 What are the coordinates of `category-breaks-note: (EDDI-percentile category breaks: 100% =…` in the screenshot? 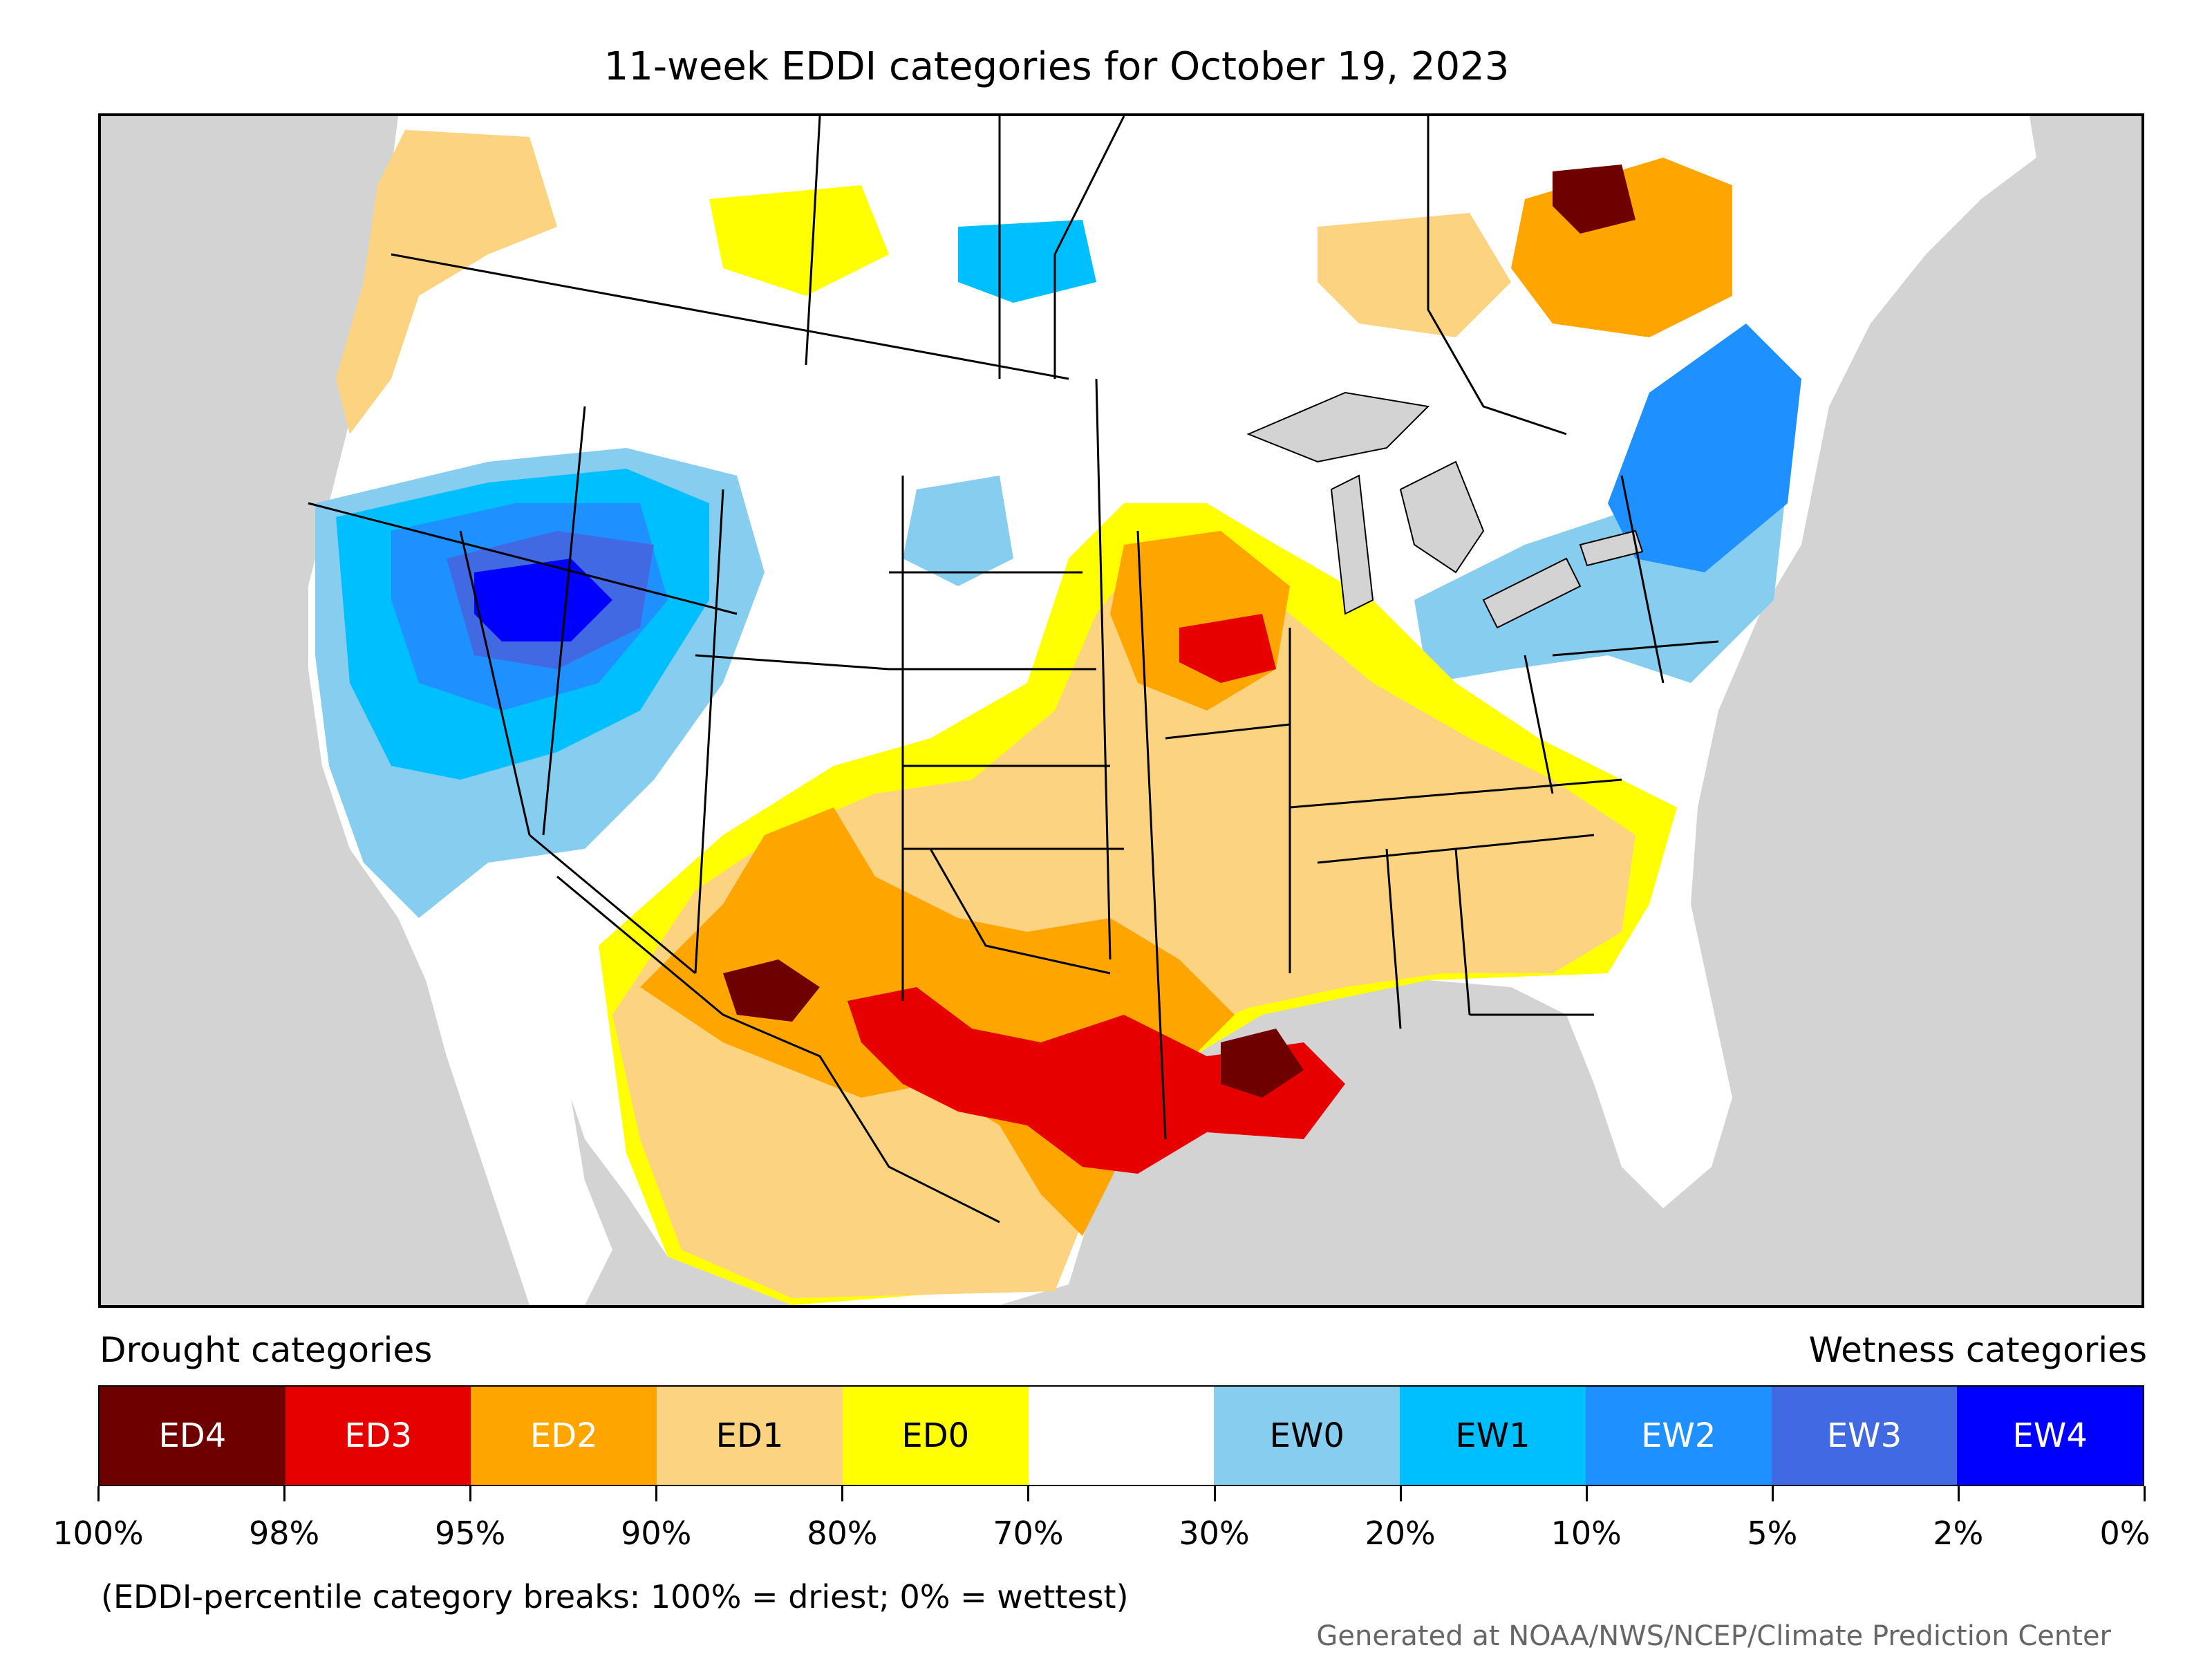 It's located at (615, 1596).